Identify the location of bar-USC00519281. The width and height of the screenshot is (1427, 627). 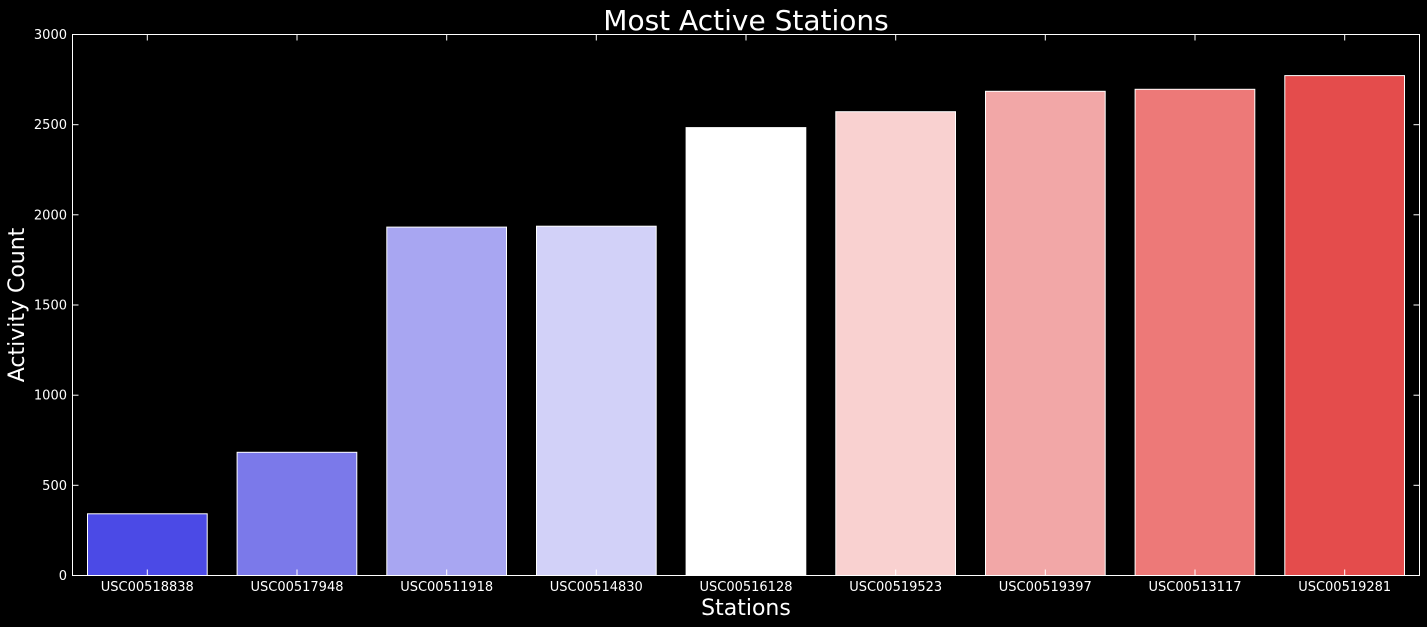
(1345, 325).